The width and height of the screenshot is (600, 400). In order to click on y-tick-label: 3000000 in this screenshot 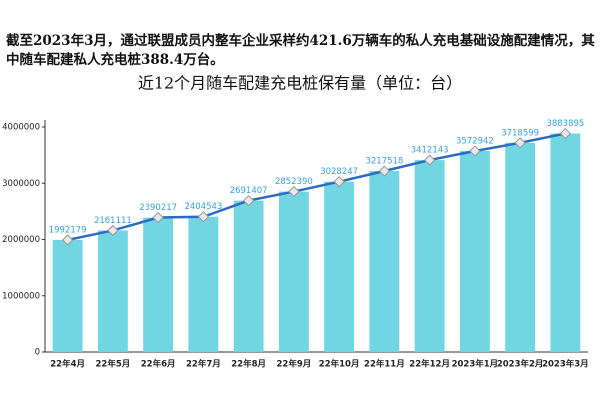, I will do `click(21, 184)`.